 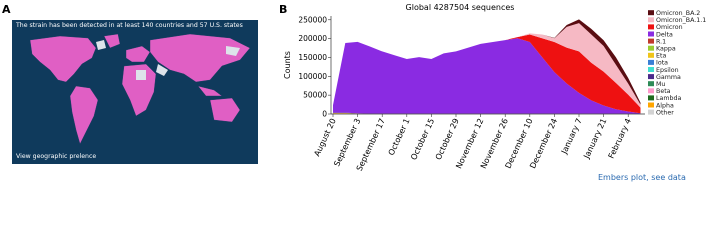 I want to click on legend-label: Alpha, so click(x=665, y=105).